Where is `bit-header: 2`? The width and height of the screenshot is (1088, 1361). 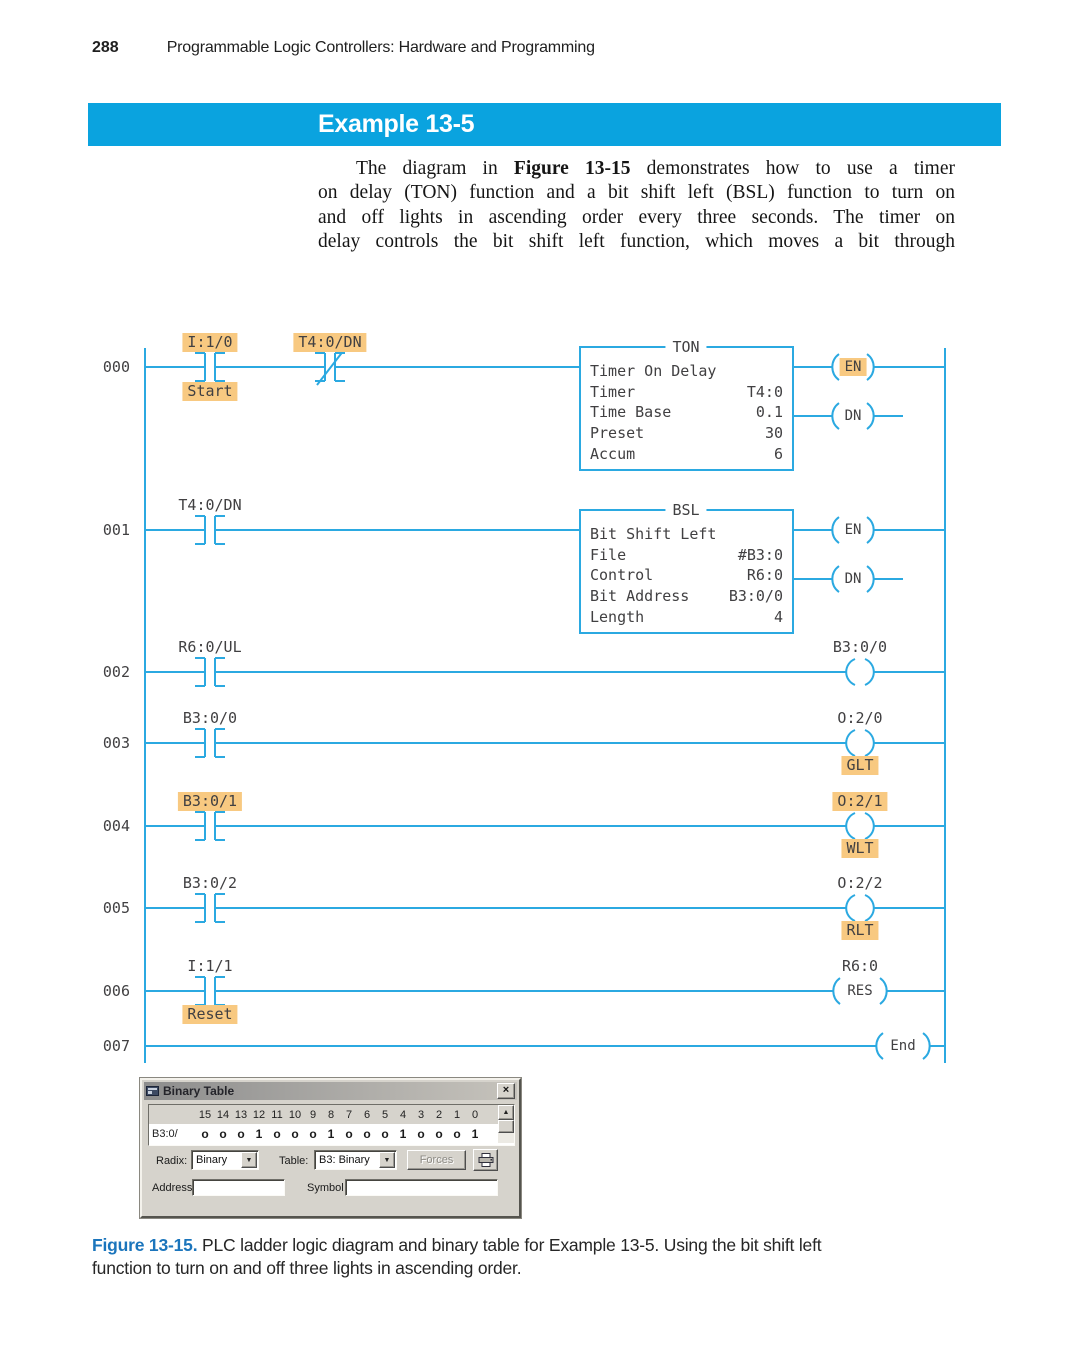
bit-header: 2 is located at coordinates (439, 1114).